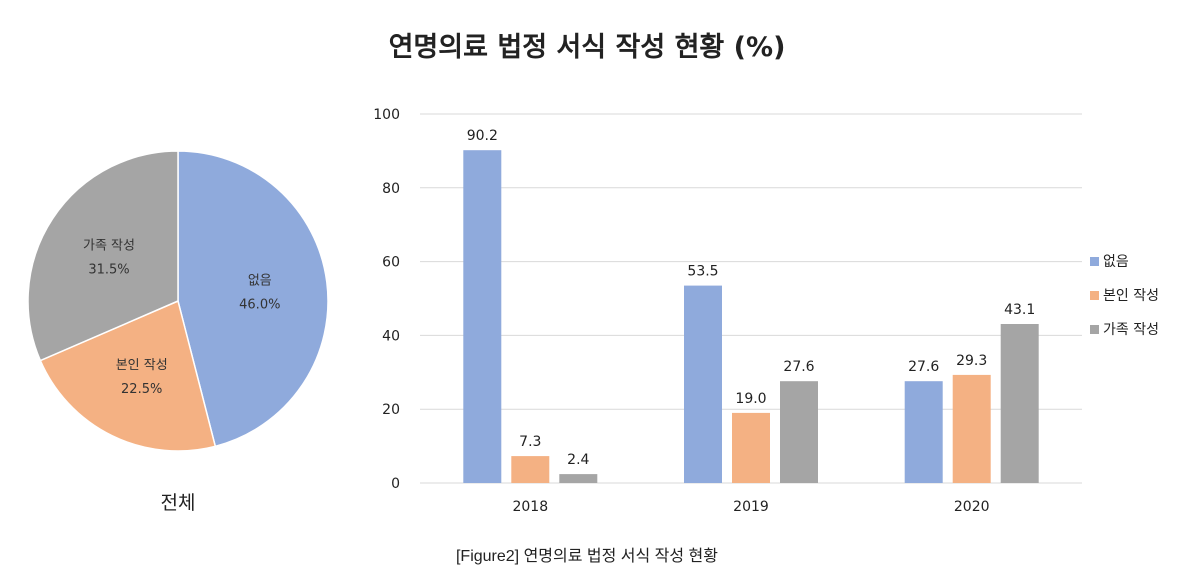  I want to click on y-tick-label: 100, so click(386, 115).